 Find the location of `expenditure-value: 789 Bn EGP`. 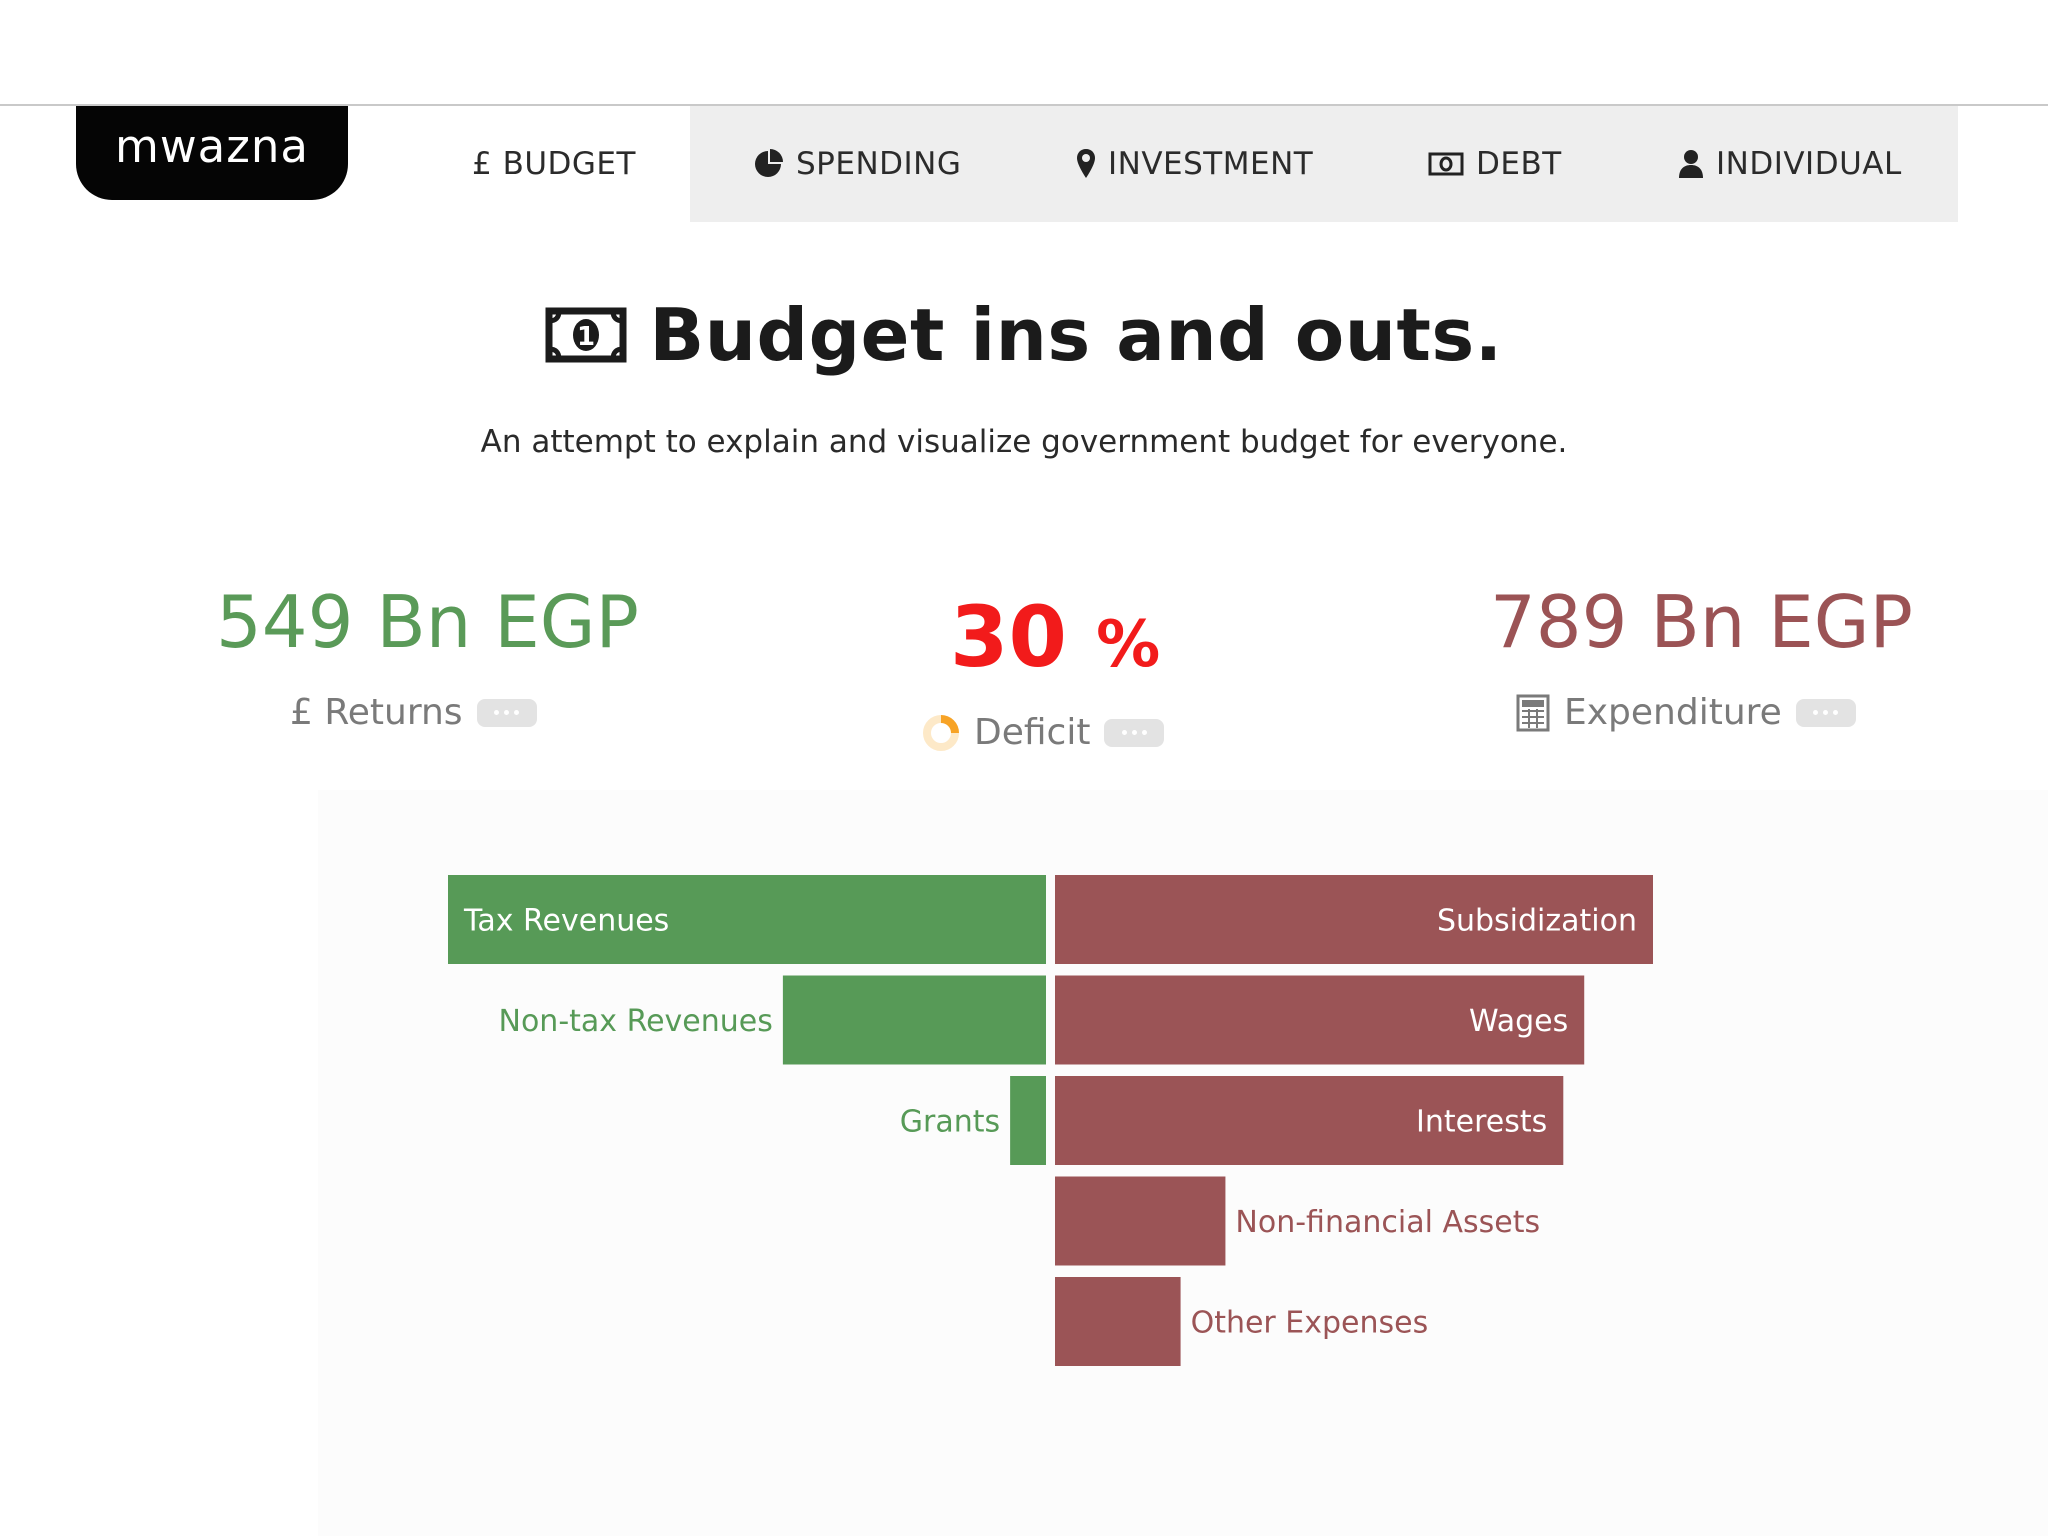

expenditure-value: 789 Bn EGP is located at coordinates (1701, 622).